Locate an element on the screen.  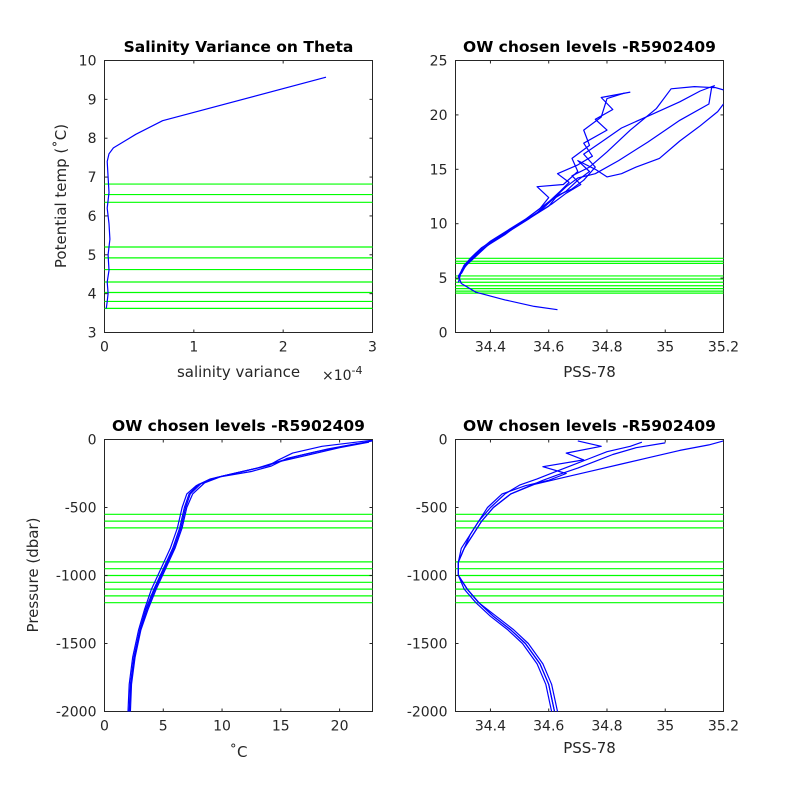
x-tick-label: 3 is located at coordinates (372, 348).